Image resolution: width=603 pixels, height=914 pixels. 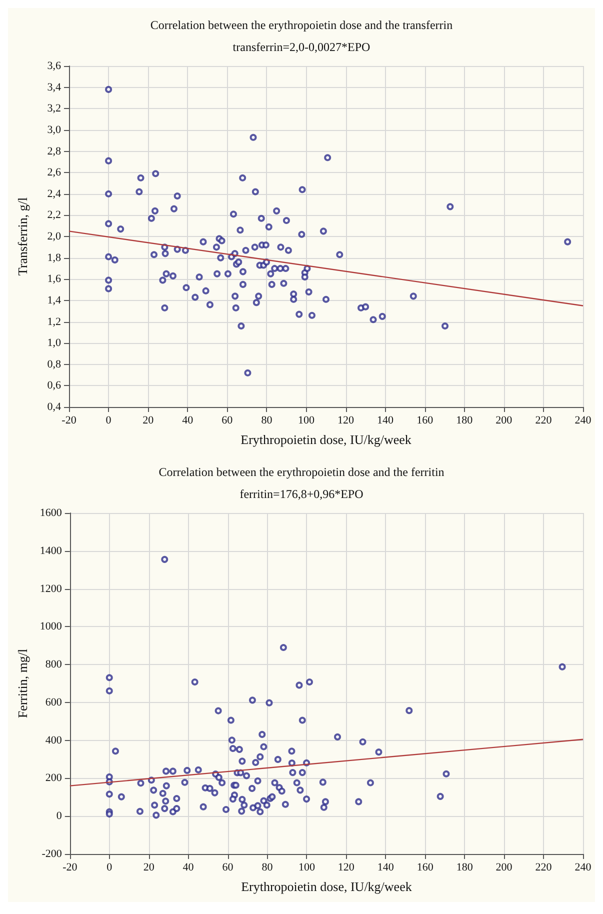 What do you see at coordinates (59, 816) in the screenshot?
I see `y-tick-label: 0` at bounding box center [59, 816].